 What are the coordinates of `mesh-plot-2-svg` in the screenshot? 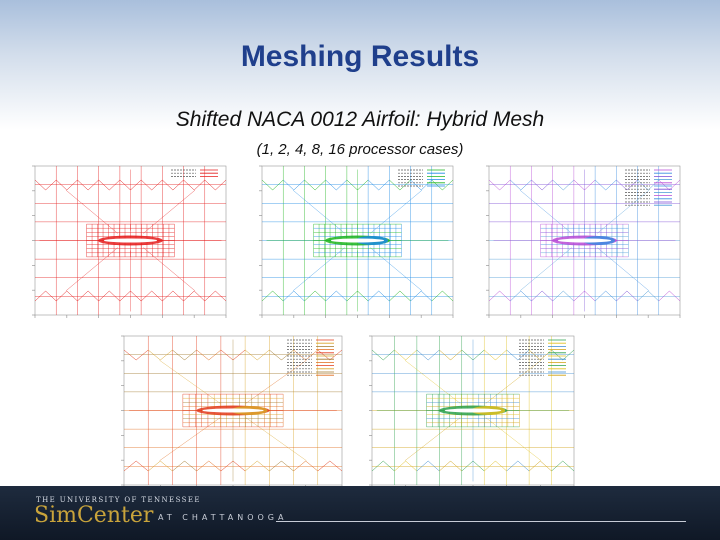 It's located at (356, 241).